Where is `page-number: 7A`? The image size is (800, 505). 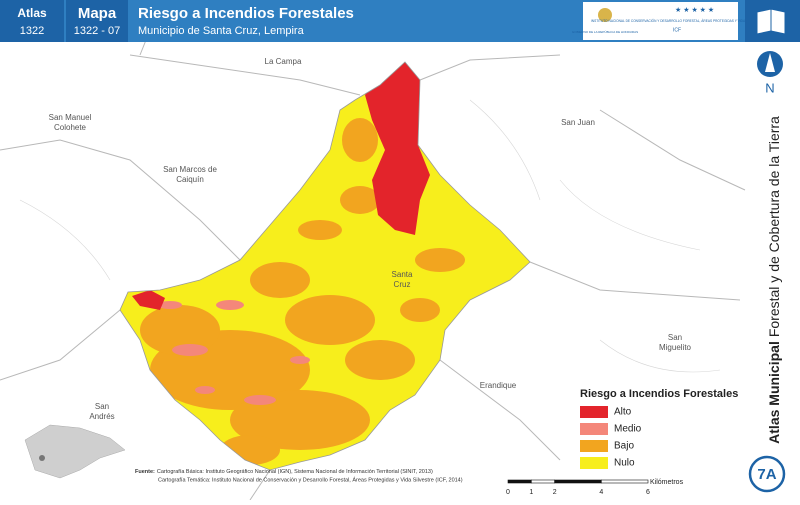 page-number: 7A is located at coordinates (766, 474).